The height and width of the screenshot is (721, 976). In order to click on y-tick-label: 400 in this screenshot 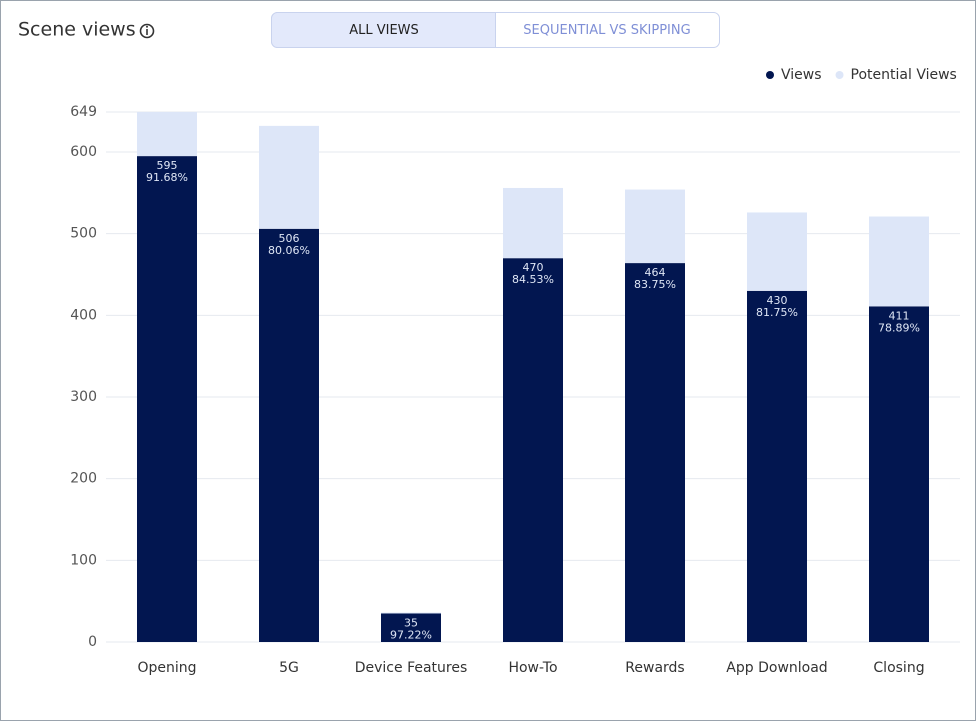, I will do `click(83, 315)`.